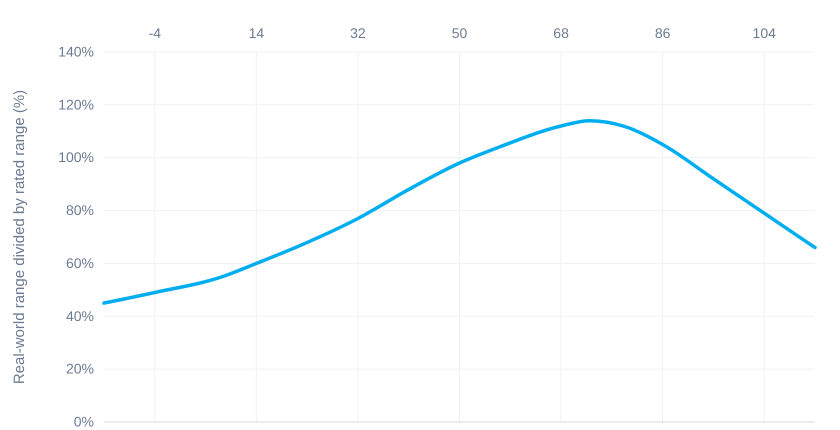 The height and width of the screenshot is (430, 840). What do you see at coordinates (80, 210) in the screenshot?
I see `y-tick-label: 80%` at bounding box center [80, 210].